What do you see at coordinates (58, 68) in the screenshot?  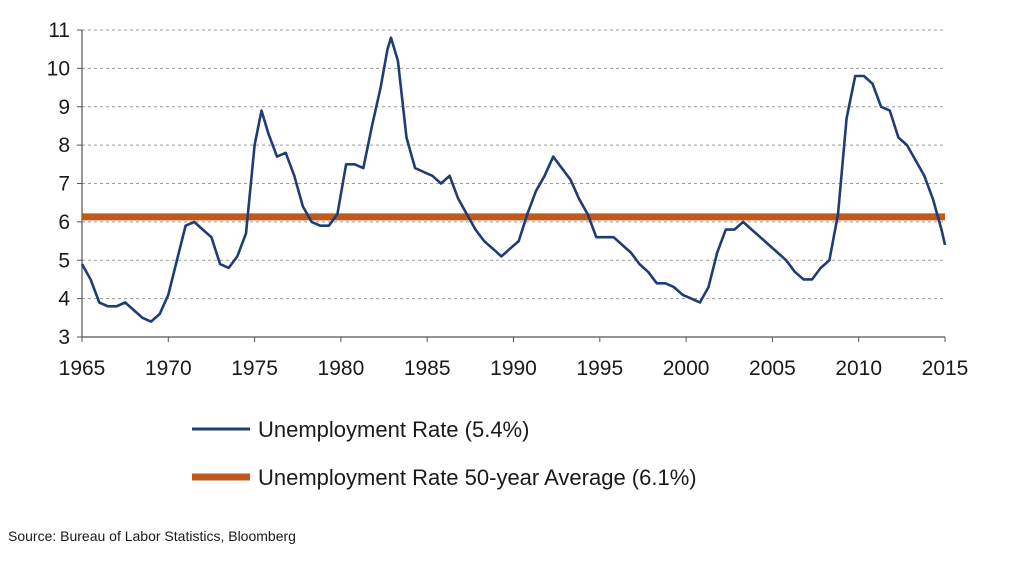 I see `y-tick-label: 10` at bounding box center [58, 68].